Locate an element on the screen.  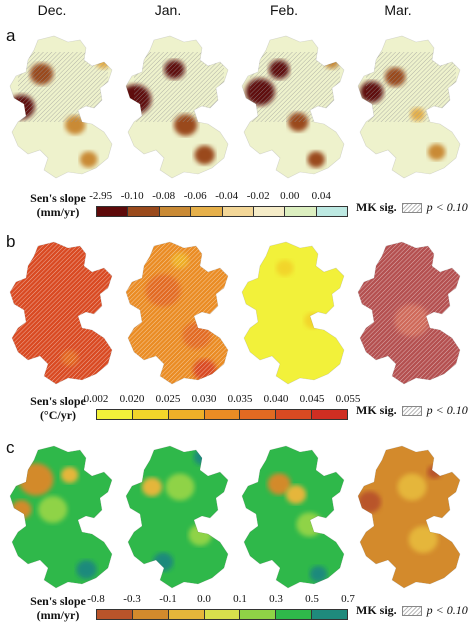
map-c-jan is located at coordinates (180, 517).